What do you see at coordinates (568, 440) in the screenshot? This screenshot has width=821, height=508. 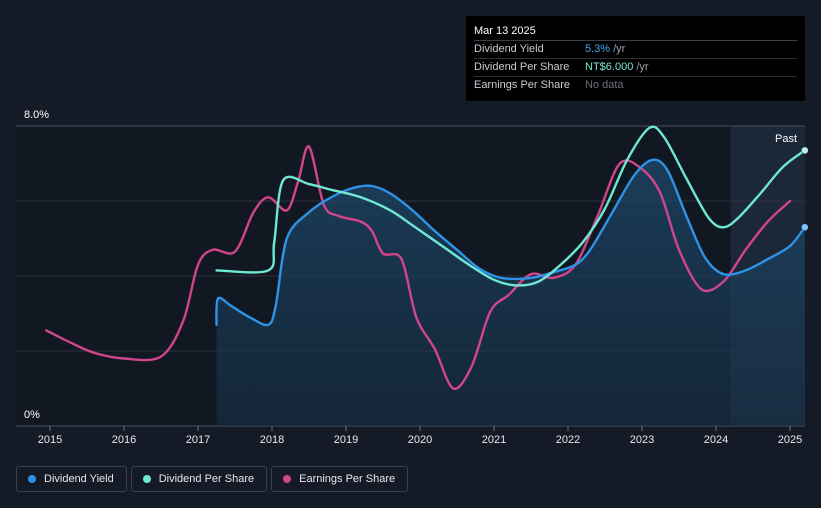 I see `x-tick-label: 2022` at bounding box center [568, 440].